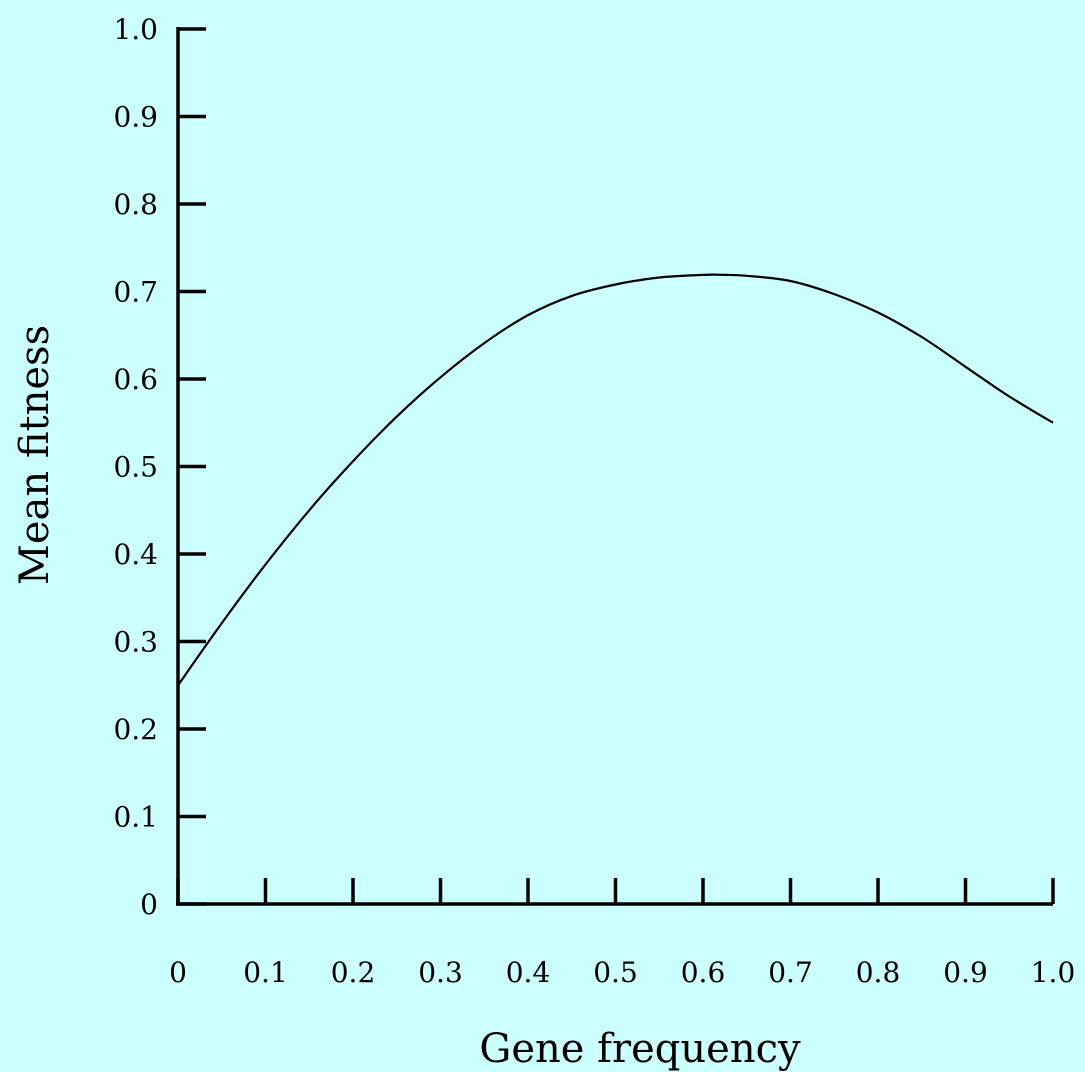  Describe the element at coordinates (135, 204) in the screenshot. I see `y-tick-label: 0.8` at that location.